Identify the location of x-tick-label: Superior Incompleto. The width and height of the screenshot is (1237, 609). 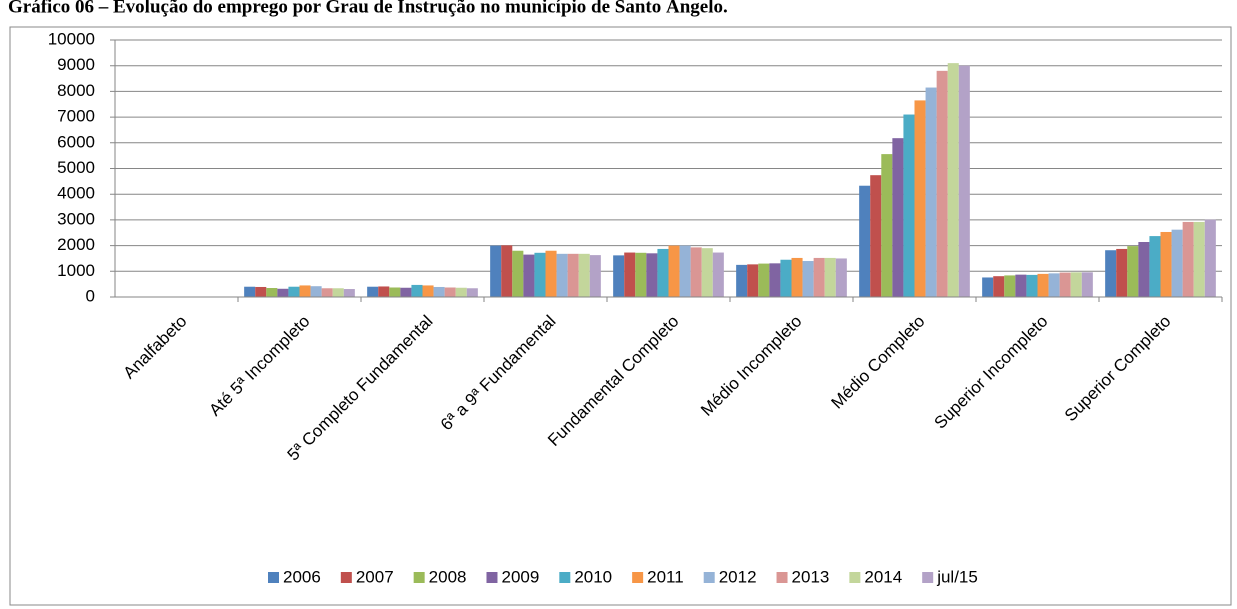
(990, 372).